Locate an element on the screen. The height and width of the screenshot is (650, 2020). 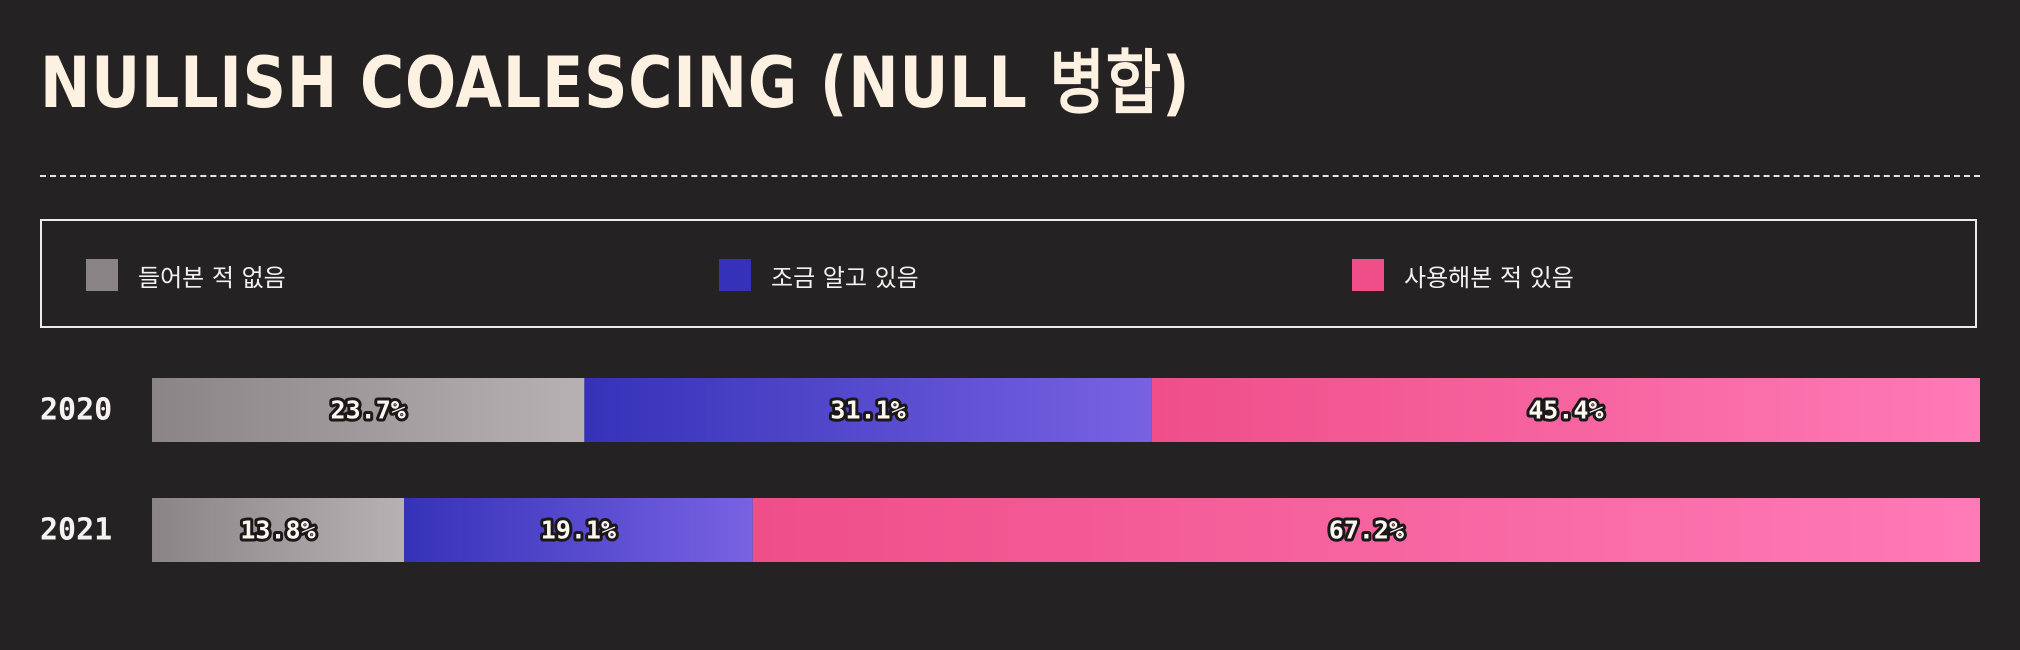
value-label-2020-1: 31.1% is located at coordinates (867, 410).